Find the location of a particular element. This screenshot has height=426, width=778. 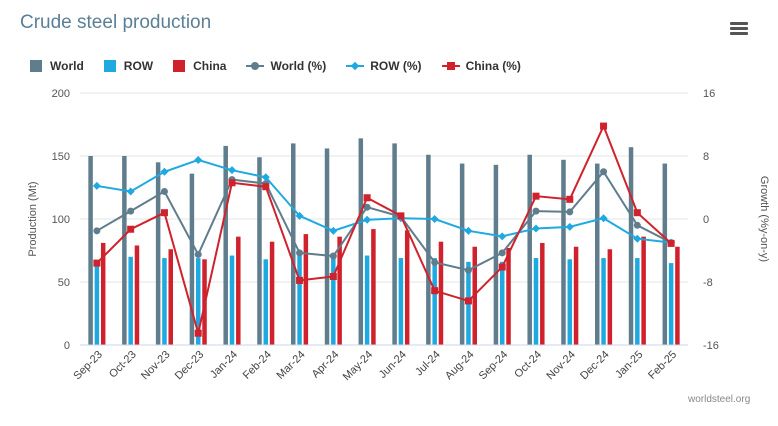

x-tick-label: Jun-24 is located at coordinates (393, 365).